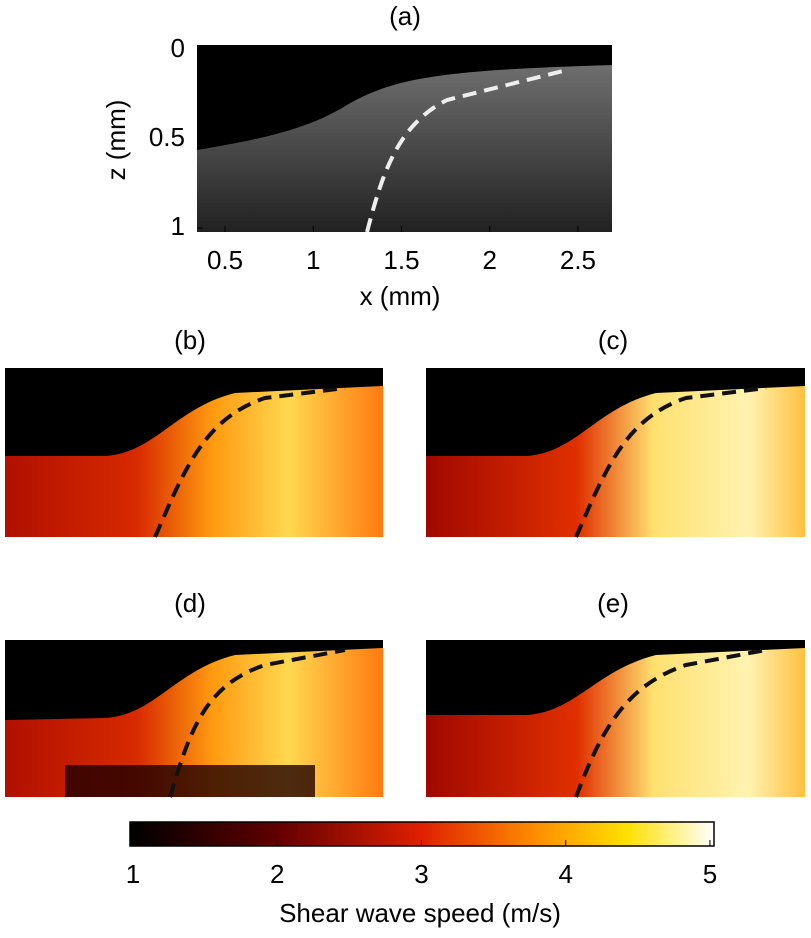 The height and width of the screenshot is (938, 811). Describe the element at coordinates (420, 913) in the screenshot. I see `colorbar-label: Shear wave speed (m/s)` at that location.